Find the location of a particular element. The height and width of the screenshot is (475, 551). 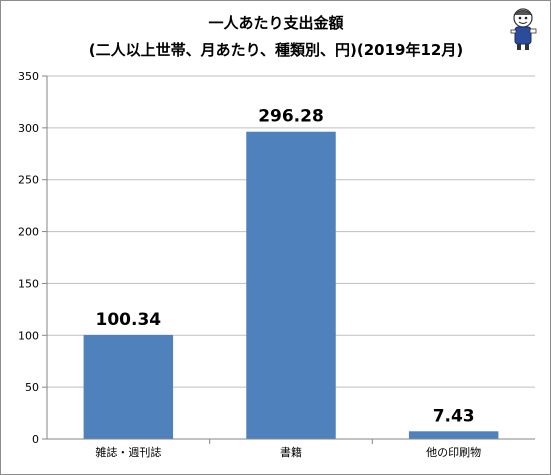

y-tick-label: 250 is located at coordinates (28, 180).